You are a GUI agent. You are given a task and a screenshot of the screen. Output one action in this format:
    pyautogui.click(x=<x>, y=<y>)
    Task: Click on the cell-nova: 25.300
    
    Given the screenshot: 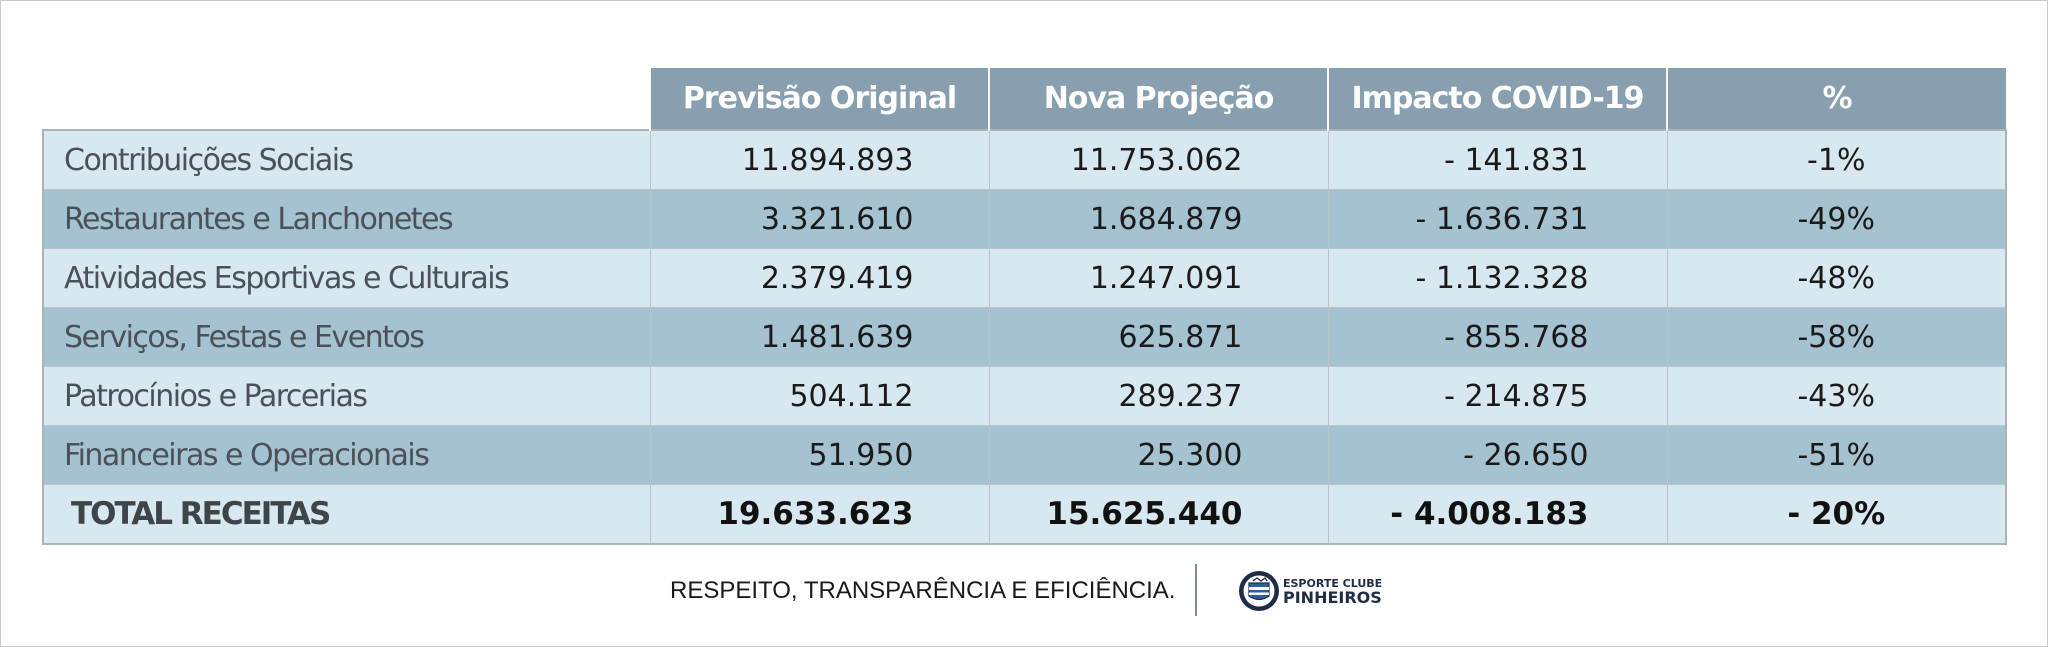 What is the action you would take?
    pyautogui.click(x=1158, y=455)
    